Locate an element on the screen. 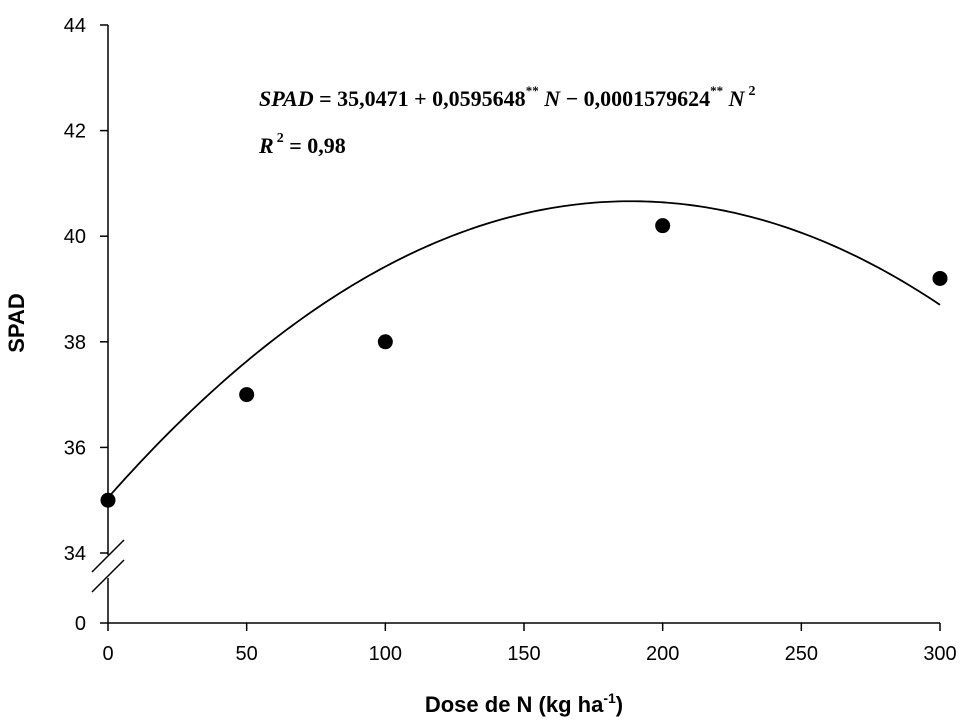 The image size is (963, 725). x-tick-label: 50 is located at coordinates (247, 654).